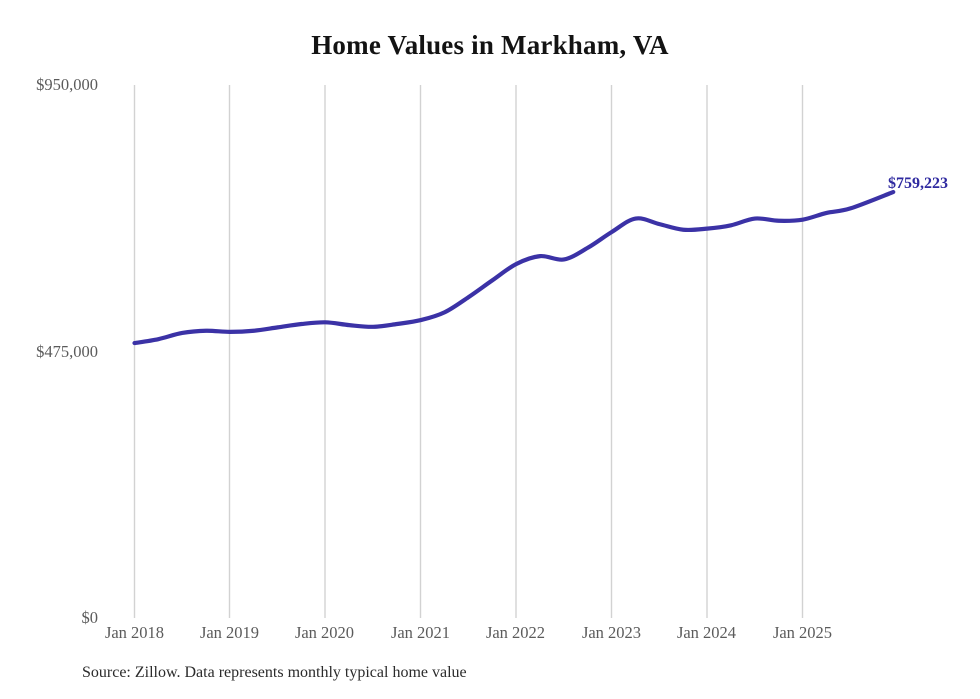 This screenshot has height=699, width=980. What do you see at coordinates (706, 632) in the screenshot?
I see `x-tick-label-jan-2024: Jan 2024` at bounding box center [706, 632].